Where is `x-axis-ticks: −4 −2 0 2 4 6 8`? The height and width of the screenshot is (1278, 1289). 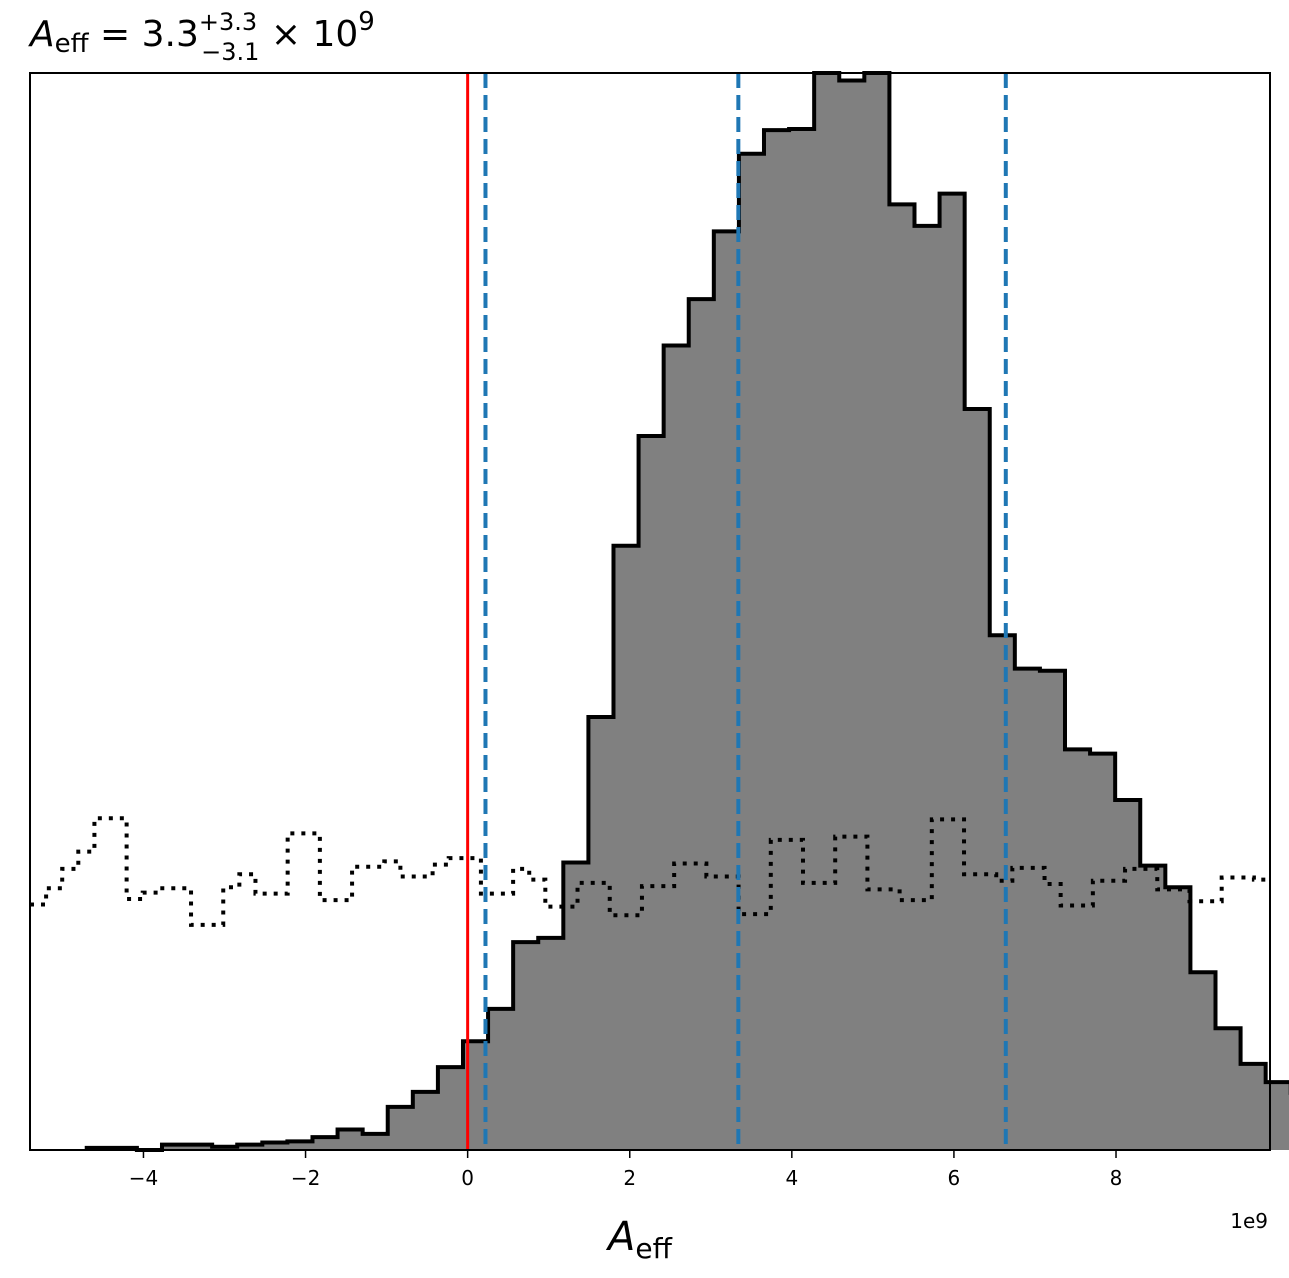
x-axis-ticks: −4 −2 0 2 4 6 8 is located at coordinates (626, 1170).